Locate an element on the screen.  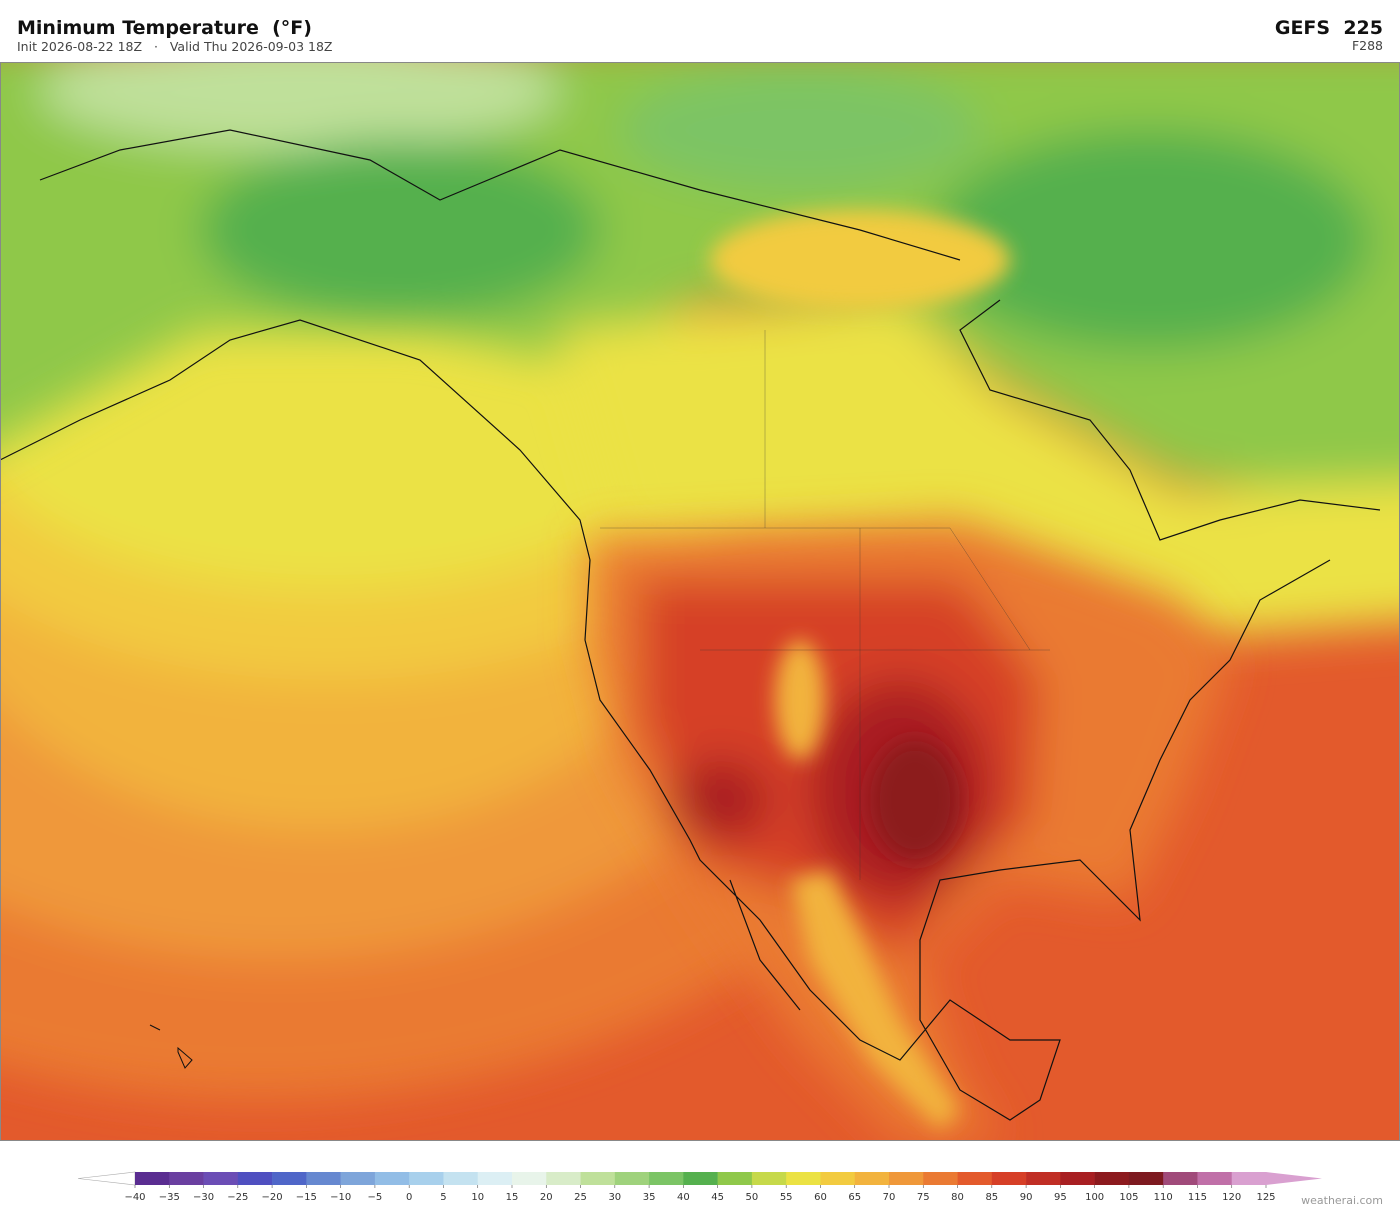
colorbar-tick-label: −15 is located at coordinates (306, 1197).